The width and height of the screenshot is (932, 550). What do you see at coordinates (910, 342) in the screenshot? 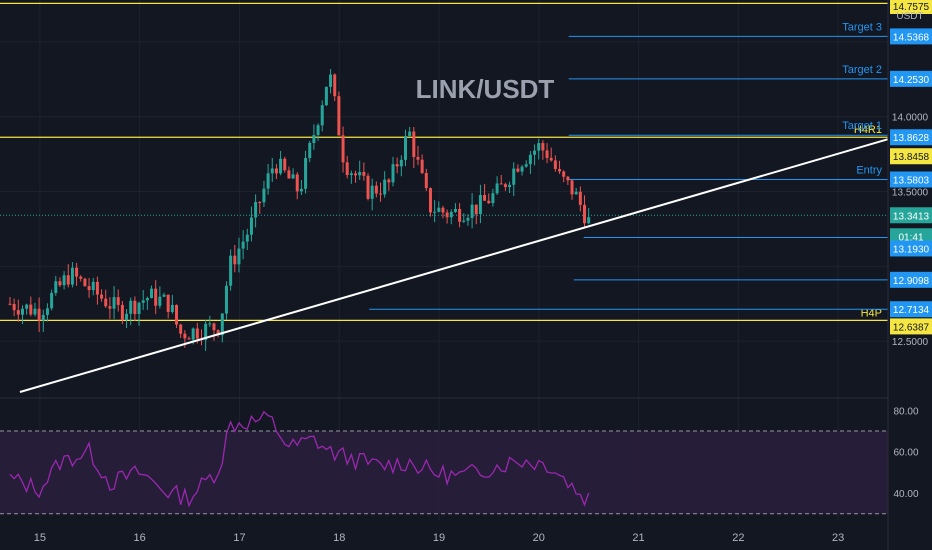
I see `price-tick-label: 12.5000` at bounding box center [910, 342].